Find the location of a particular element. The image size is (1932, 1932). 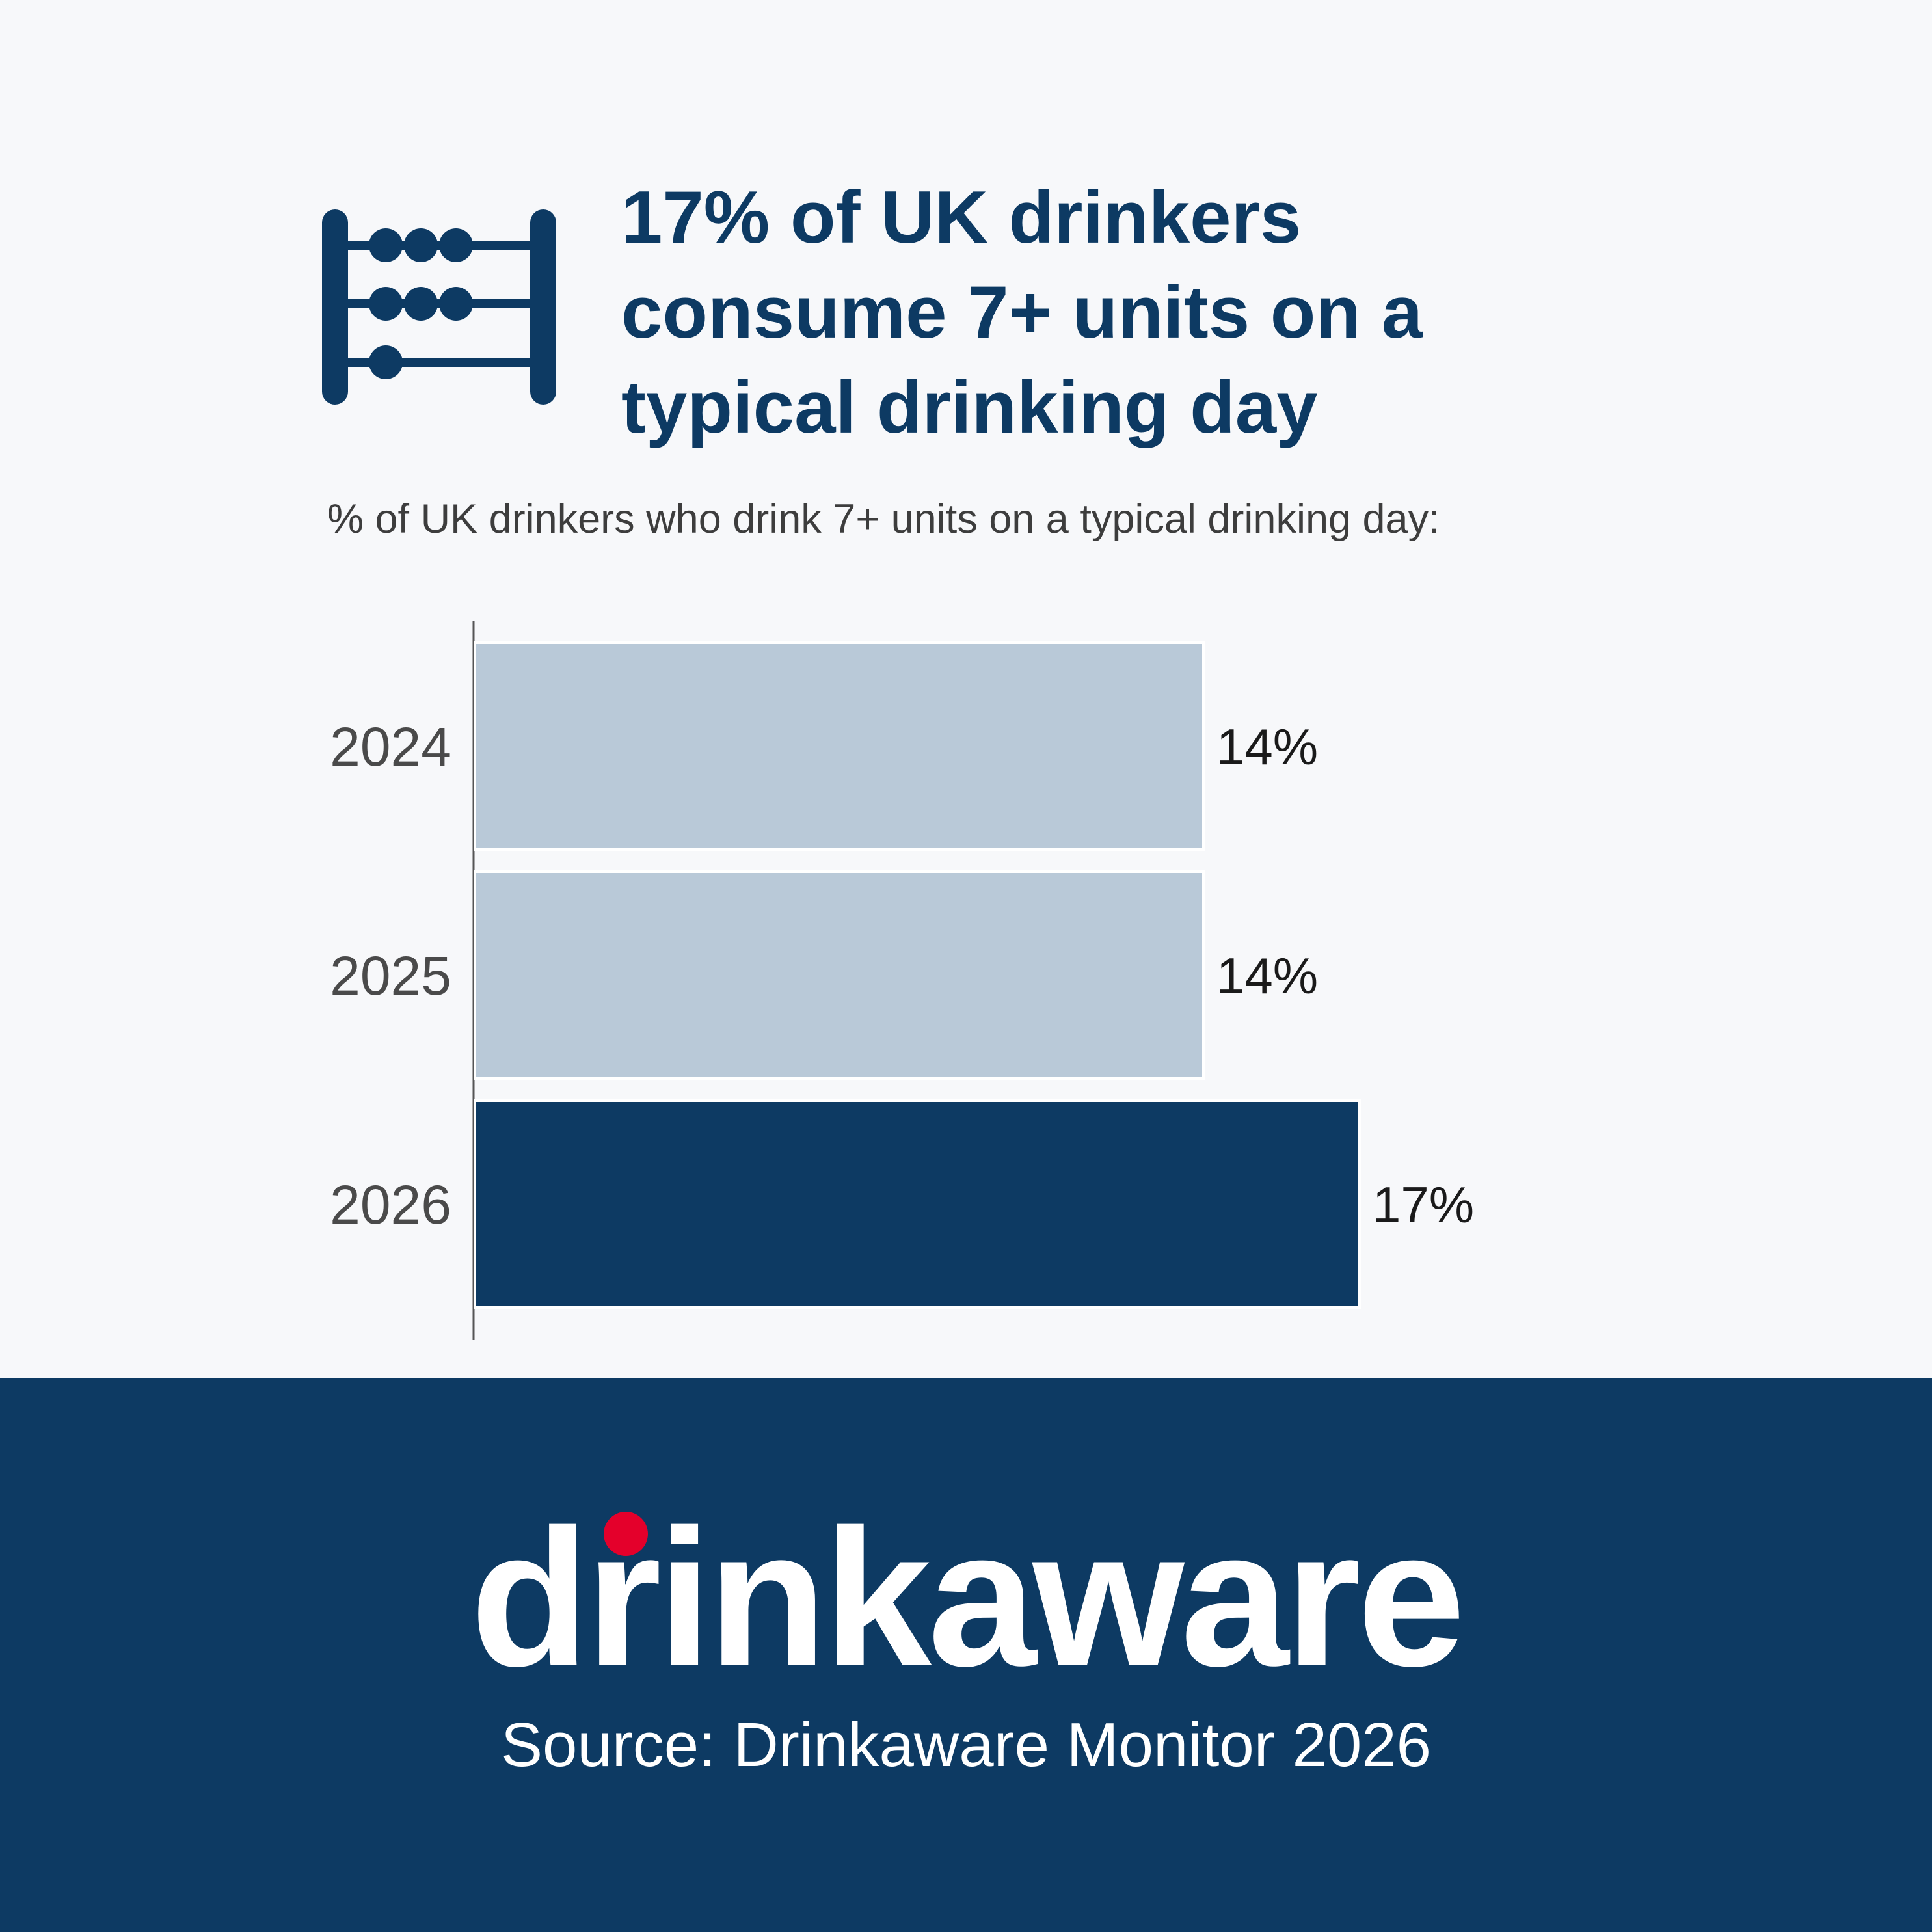

category-label-2024: 2024 is located at coordinates (390, 746).